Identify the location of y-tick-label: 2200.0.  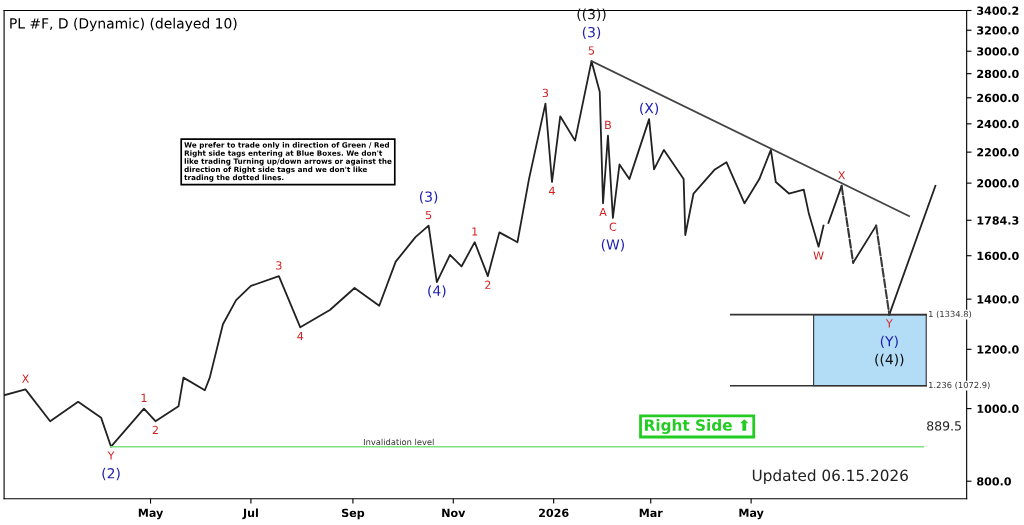
(998, 152).